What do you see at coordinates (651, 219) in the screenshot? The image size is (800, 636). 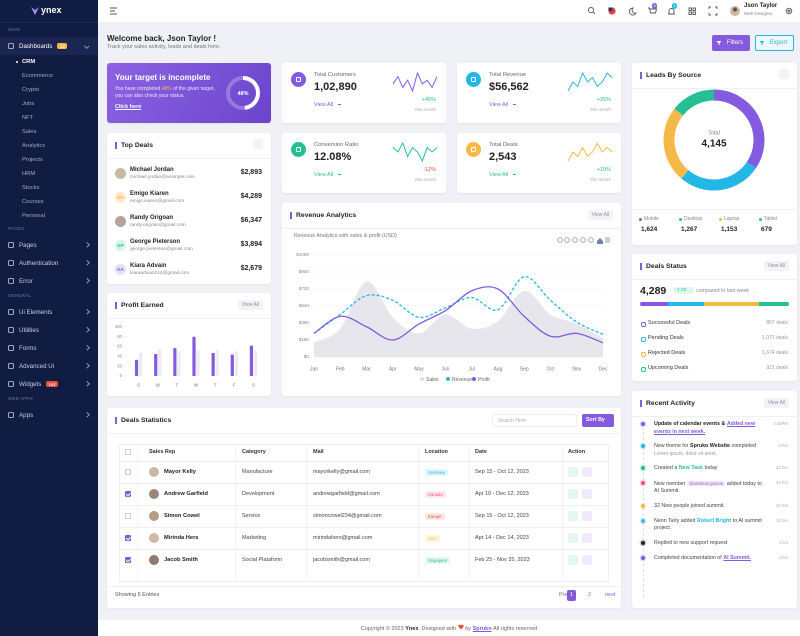 I see `legend-label: Mobile` at bounding box center [651, 219].